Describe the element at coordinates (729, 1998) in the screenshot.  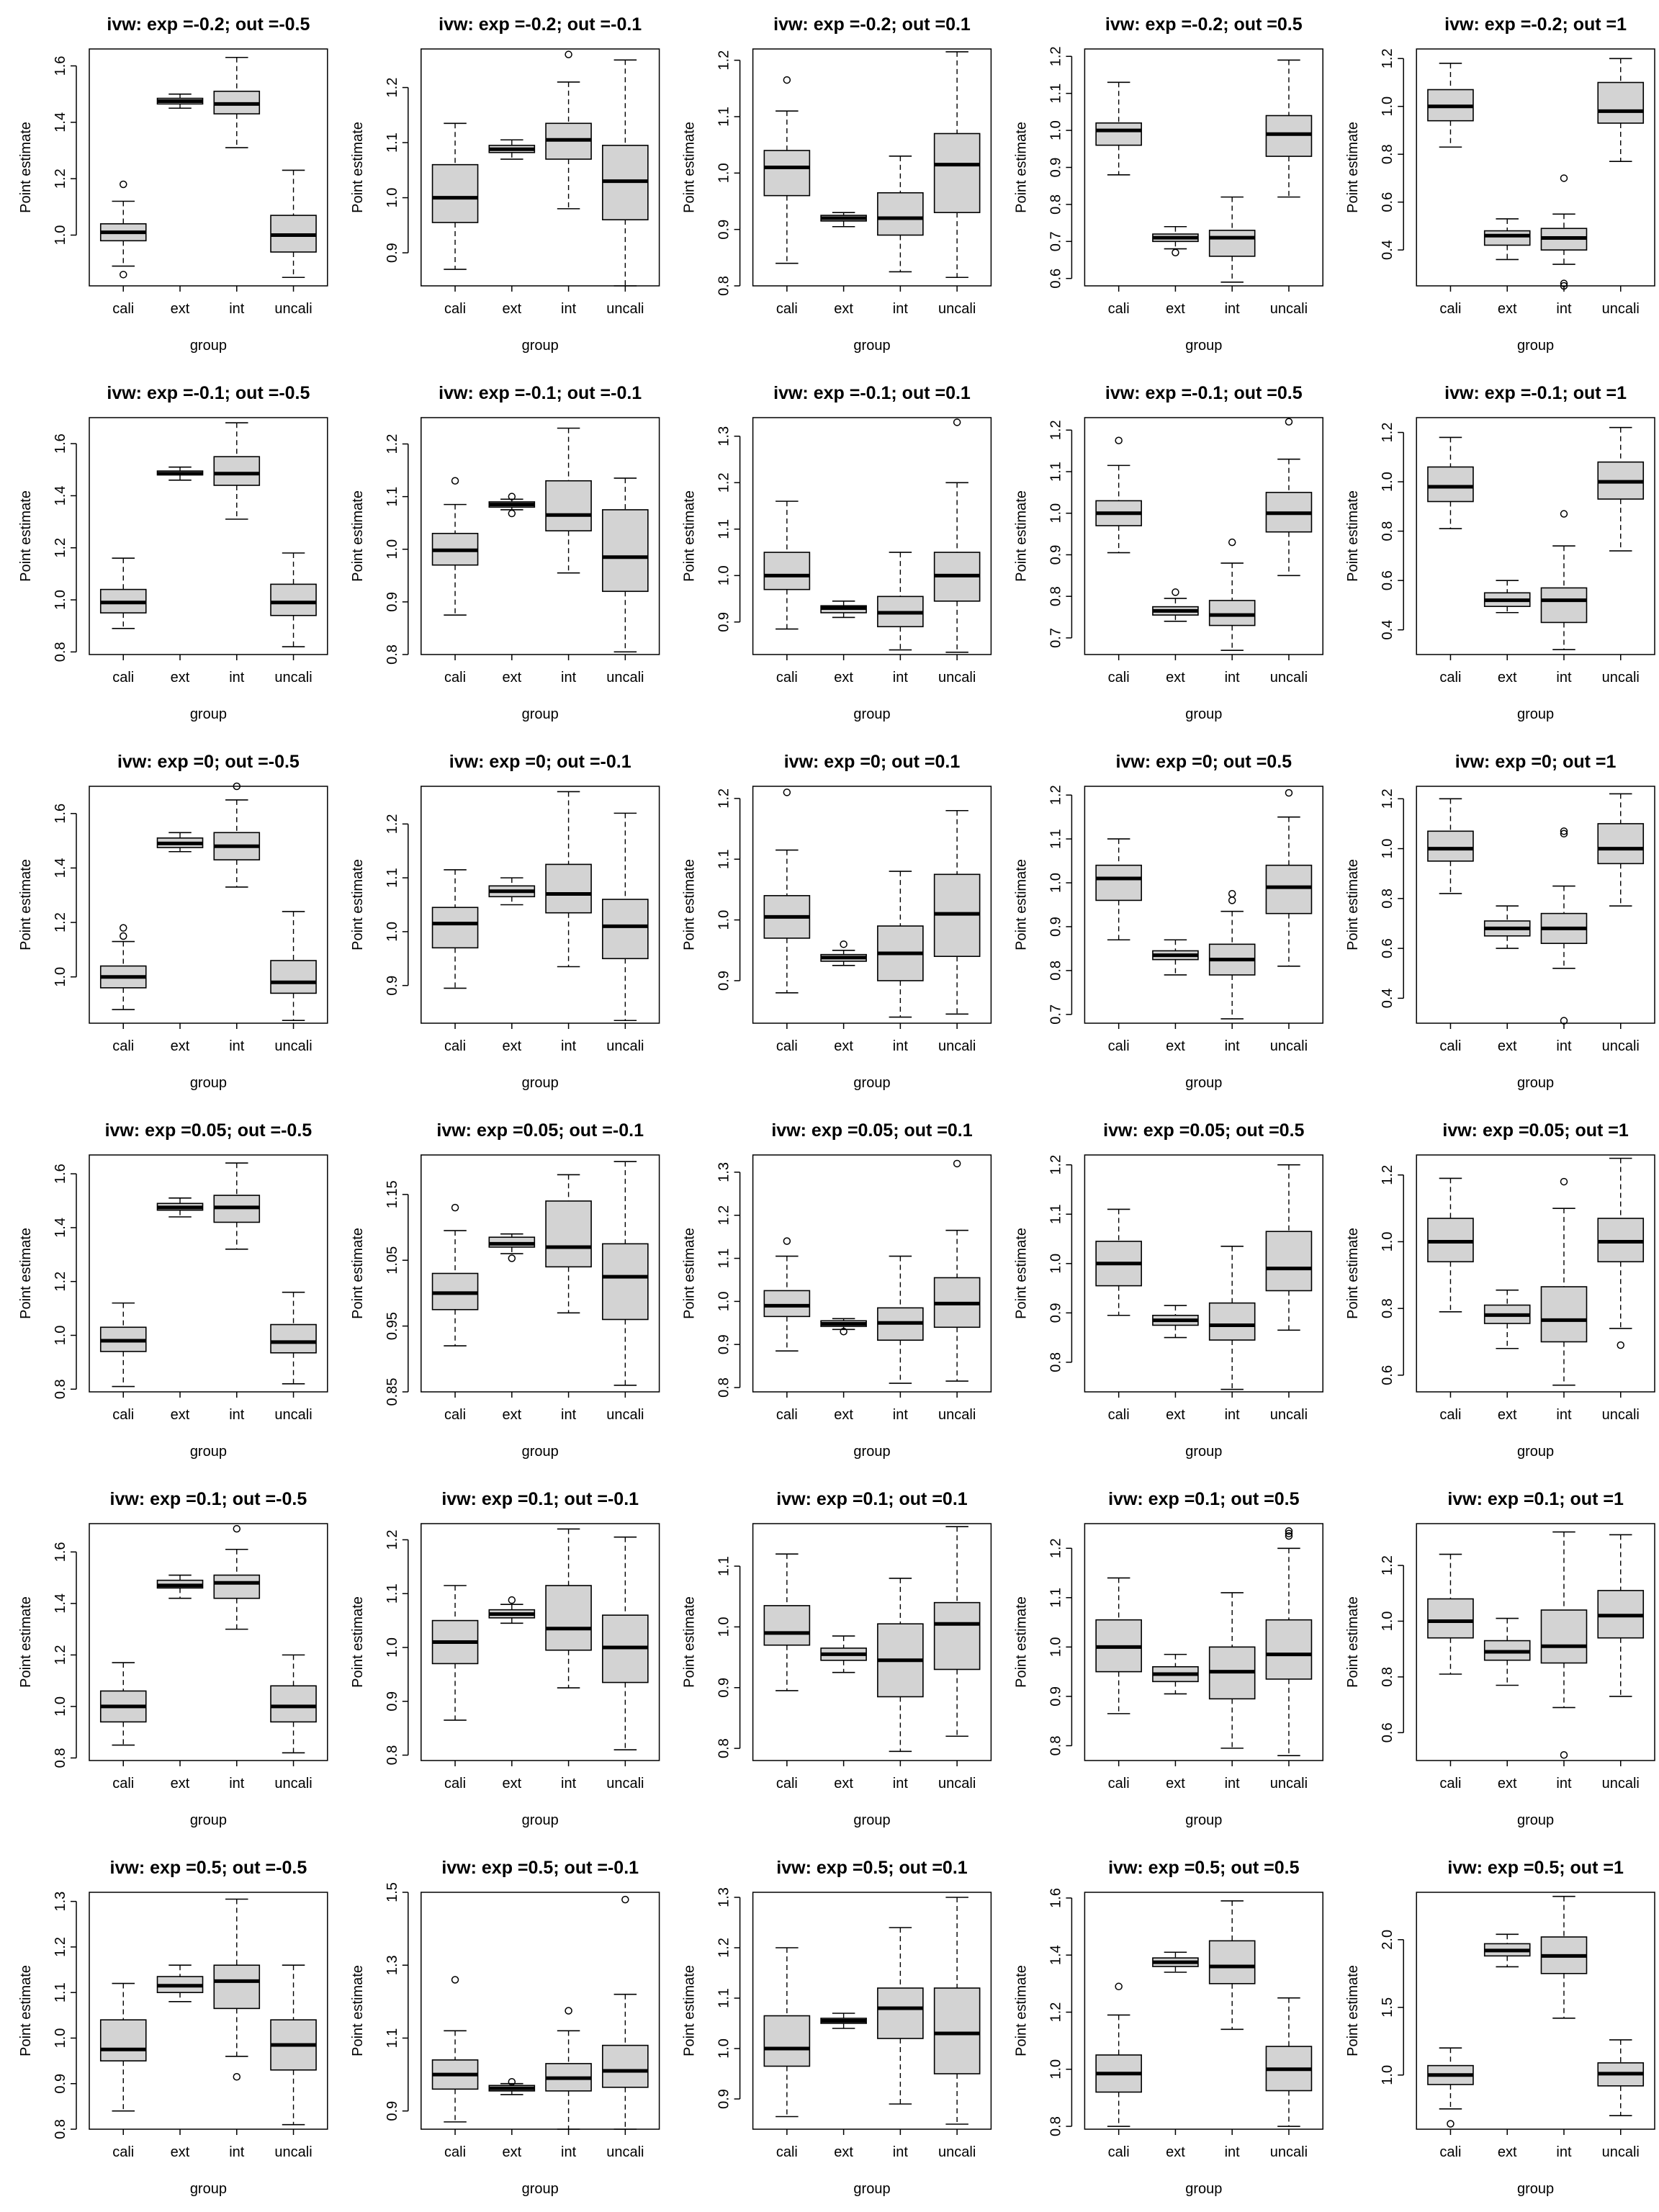
I see `y-axis: 0.9 1.0 1.1 1.2 1.3` at that location.